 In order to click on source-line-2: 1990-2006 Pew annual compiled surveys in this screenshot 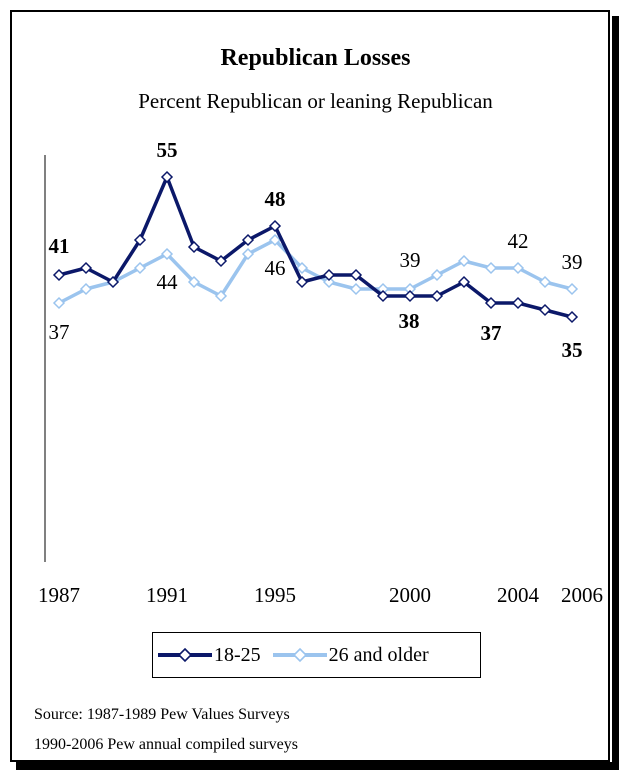, I will do `click(166, 744)`.